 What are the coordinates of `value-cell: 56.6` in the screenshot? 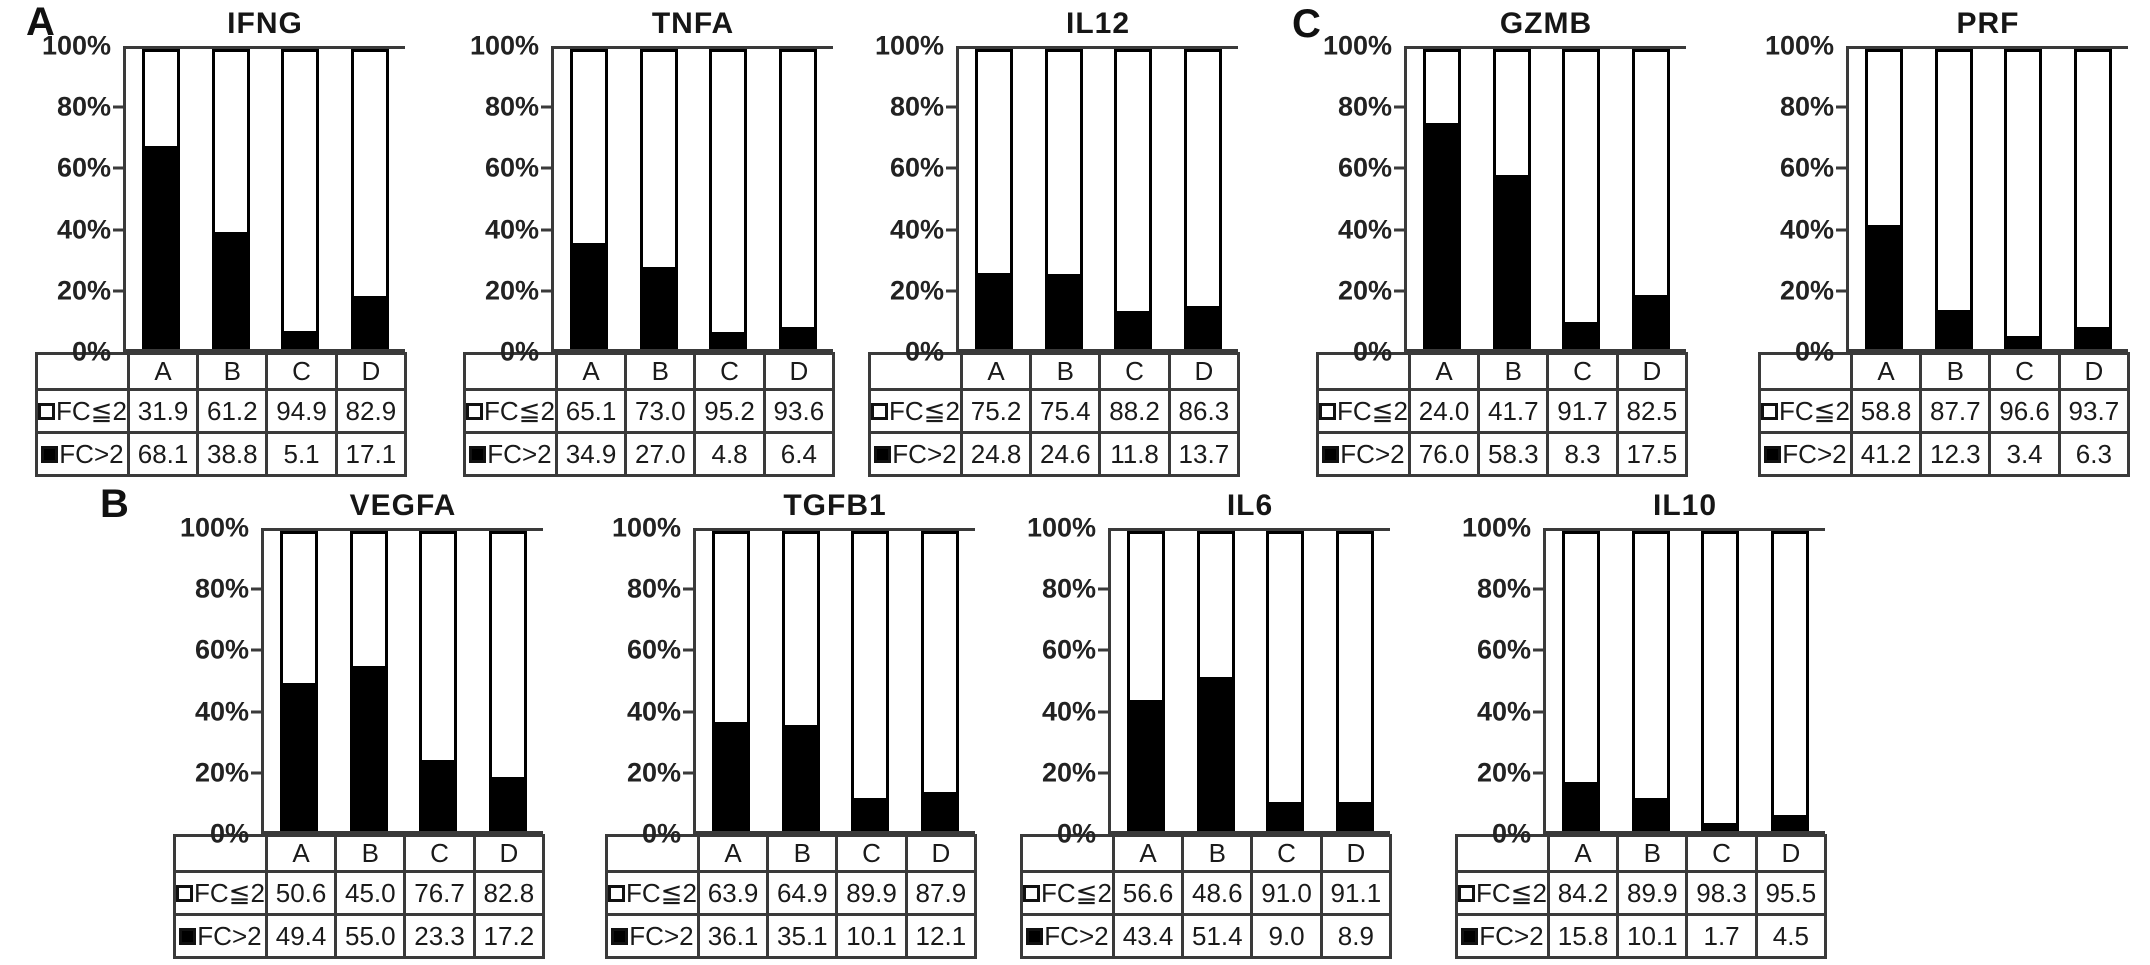 It's located at (1148, 893).